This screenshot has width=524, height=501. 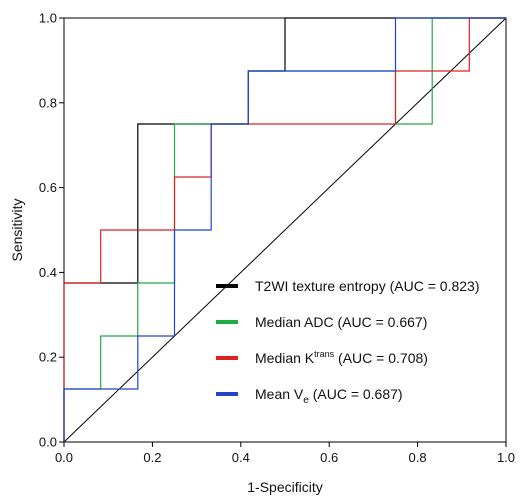 What do you see at coordinates (51, 230) in the screenshot?
I see `y-axis-ticks: 0.0 0.2 0.4 0.6 0.8 1.0` at bounding box center [51, 230].